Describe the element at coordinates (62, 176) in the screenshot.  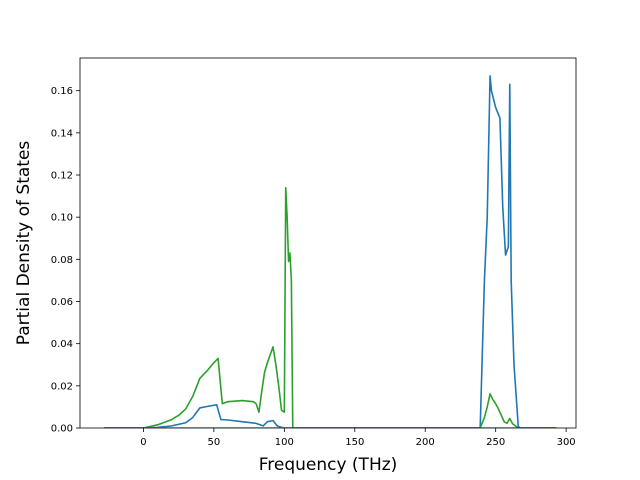
I see `y-tick-label: 0.12` at that location.